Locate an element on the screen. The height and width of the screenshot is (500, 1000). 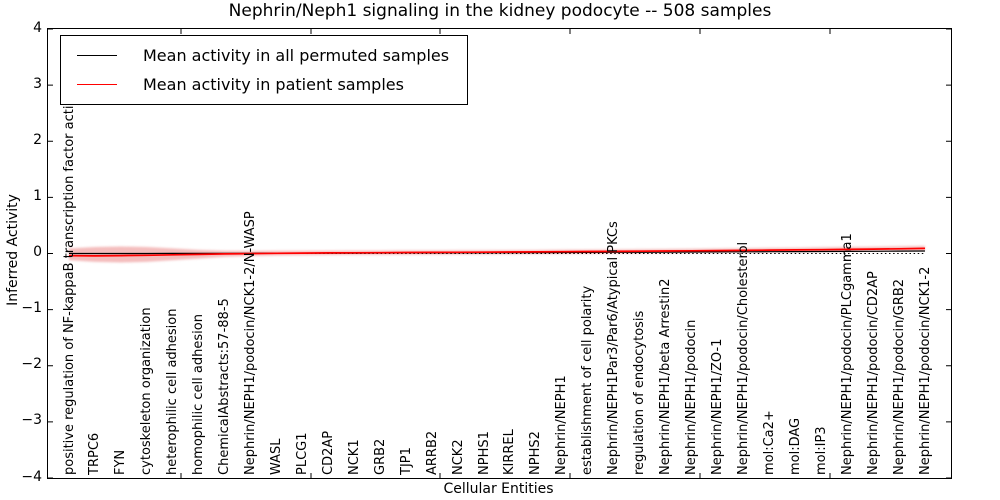
y-tick-label: −1 is located at coordinates (31, 308).